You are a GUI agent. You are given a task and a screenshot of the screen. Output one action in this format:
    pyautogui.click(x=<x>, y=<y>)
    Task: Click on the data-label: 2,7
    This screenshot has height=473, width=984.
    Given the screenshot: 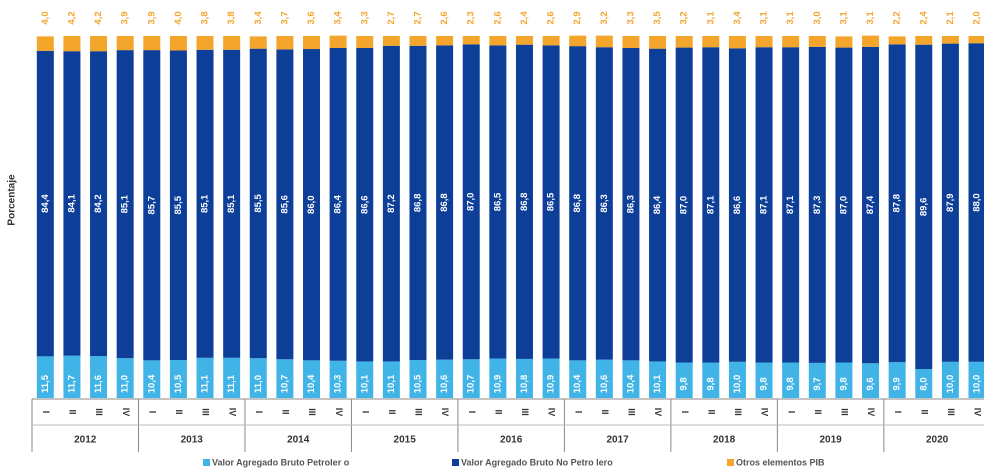 What is the action you would take?
    pyautogui.click(x=391, y=17)
    